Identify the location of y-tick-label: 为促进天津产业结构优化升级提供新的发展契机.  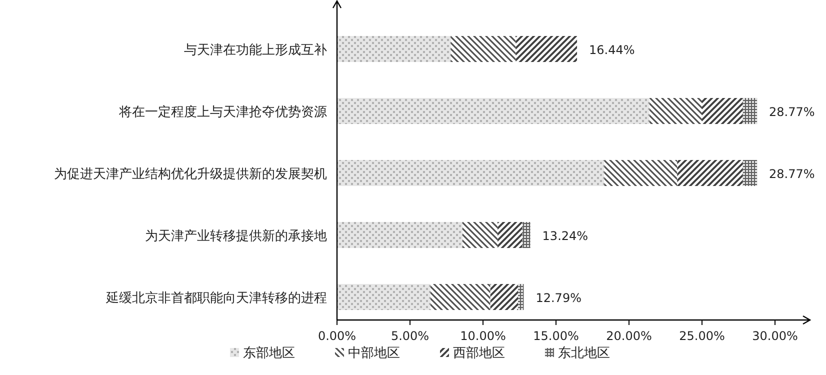
(190, 174).